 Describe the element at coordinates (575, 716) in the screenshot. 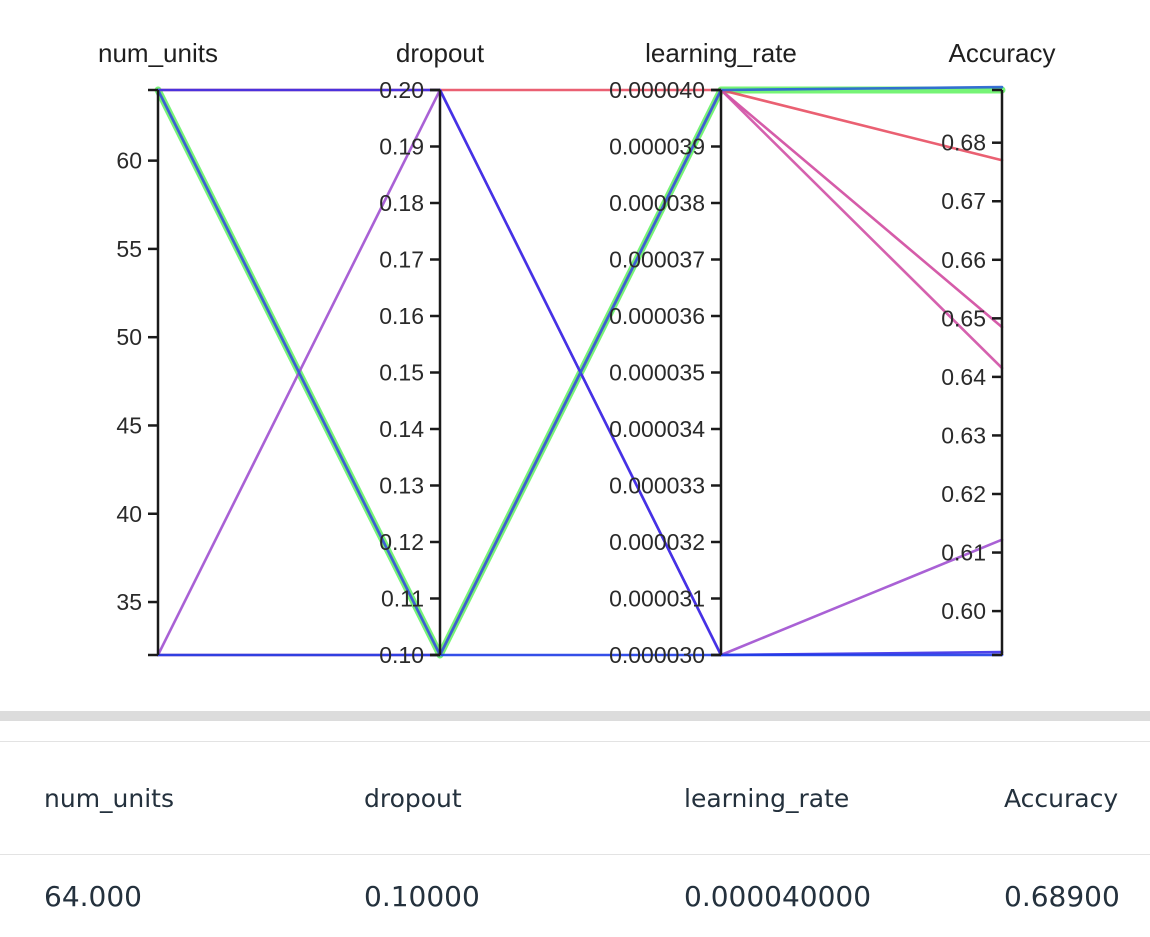

I see `resize-divider` at that location.